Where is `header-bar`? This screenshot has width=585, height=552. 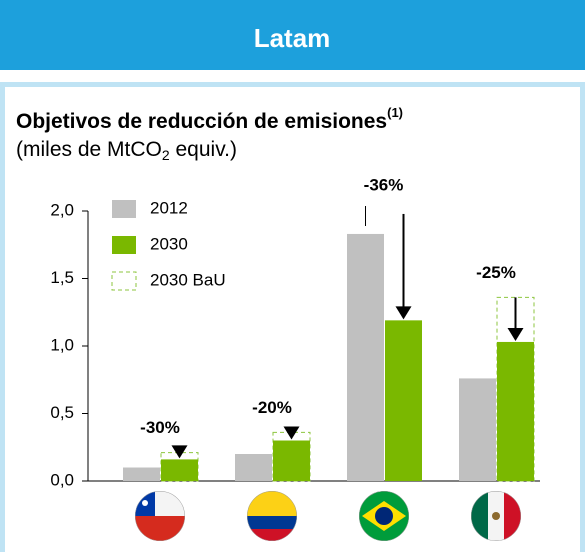 header-bar is located at coordinates (292, 35).